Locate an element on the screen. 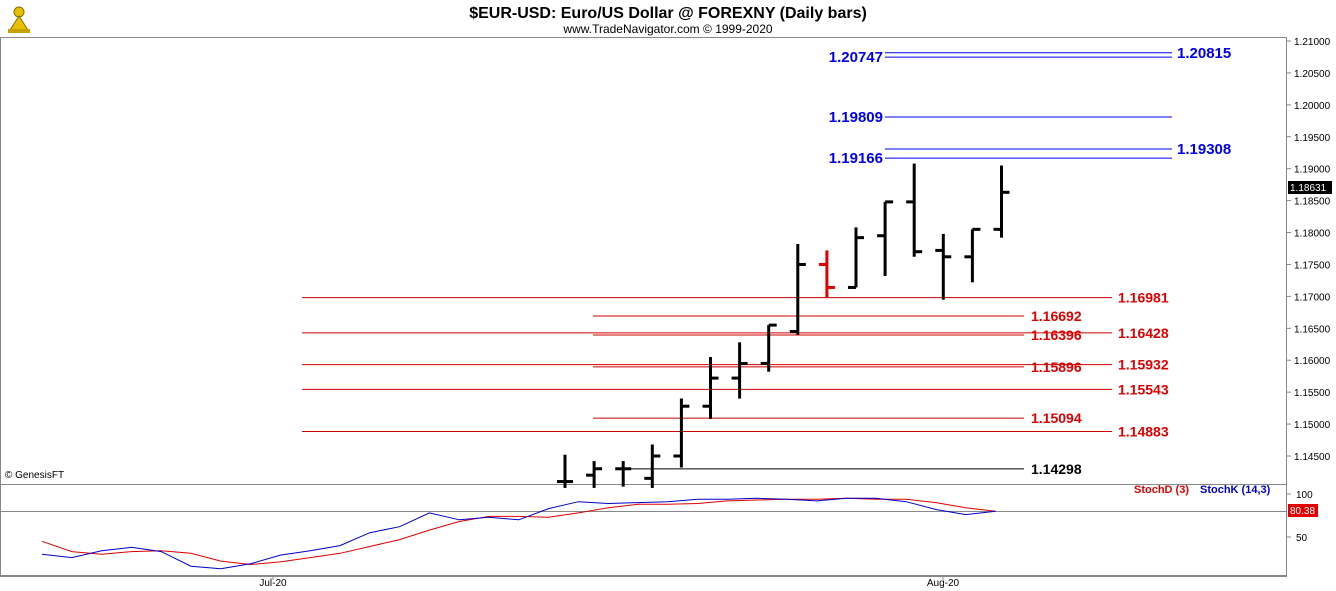 This screenshot has width=1336, height=591. level-label: 1.20747 is located at coordinates (856, 57).